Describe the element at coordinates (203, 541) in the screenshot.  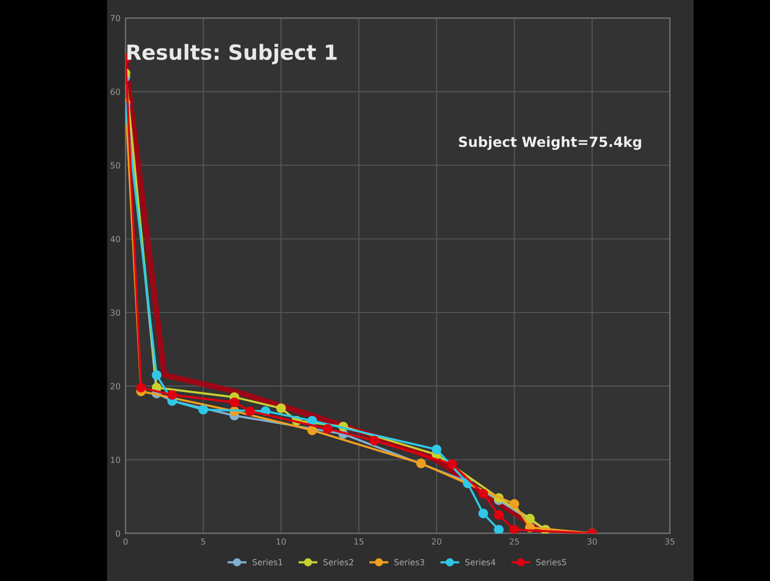
I see `x-tick-label: 5` at that location.